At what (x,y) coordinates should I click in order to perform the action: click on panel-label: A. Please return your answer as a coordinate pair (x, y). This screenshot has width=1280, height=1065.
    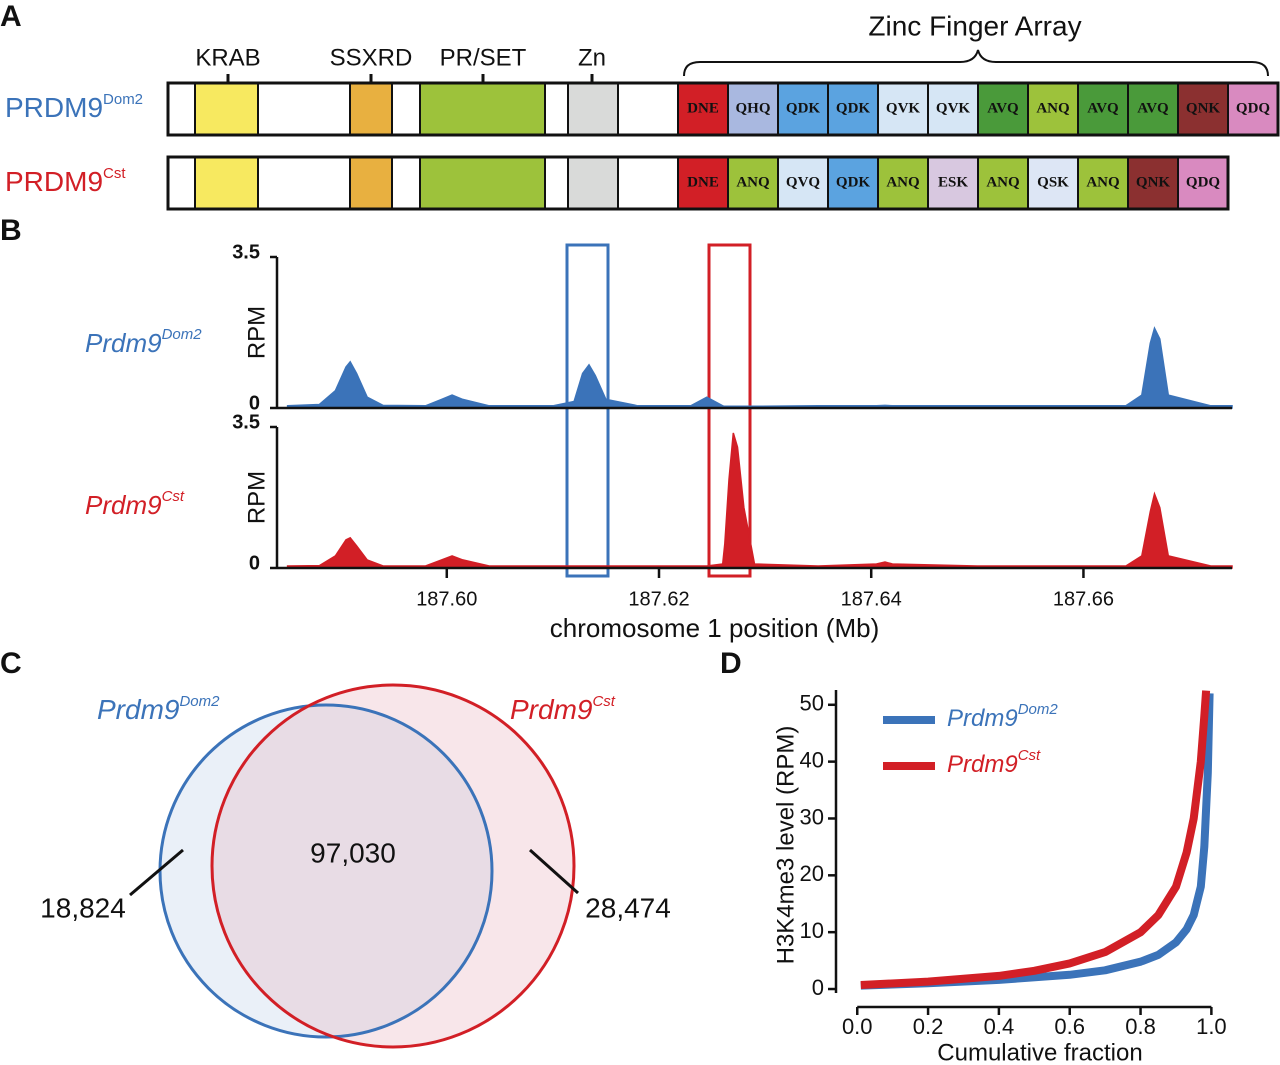
    Looking at the image, I should click on (11, 16).